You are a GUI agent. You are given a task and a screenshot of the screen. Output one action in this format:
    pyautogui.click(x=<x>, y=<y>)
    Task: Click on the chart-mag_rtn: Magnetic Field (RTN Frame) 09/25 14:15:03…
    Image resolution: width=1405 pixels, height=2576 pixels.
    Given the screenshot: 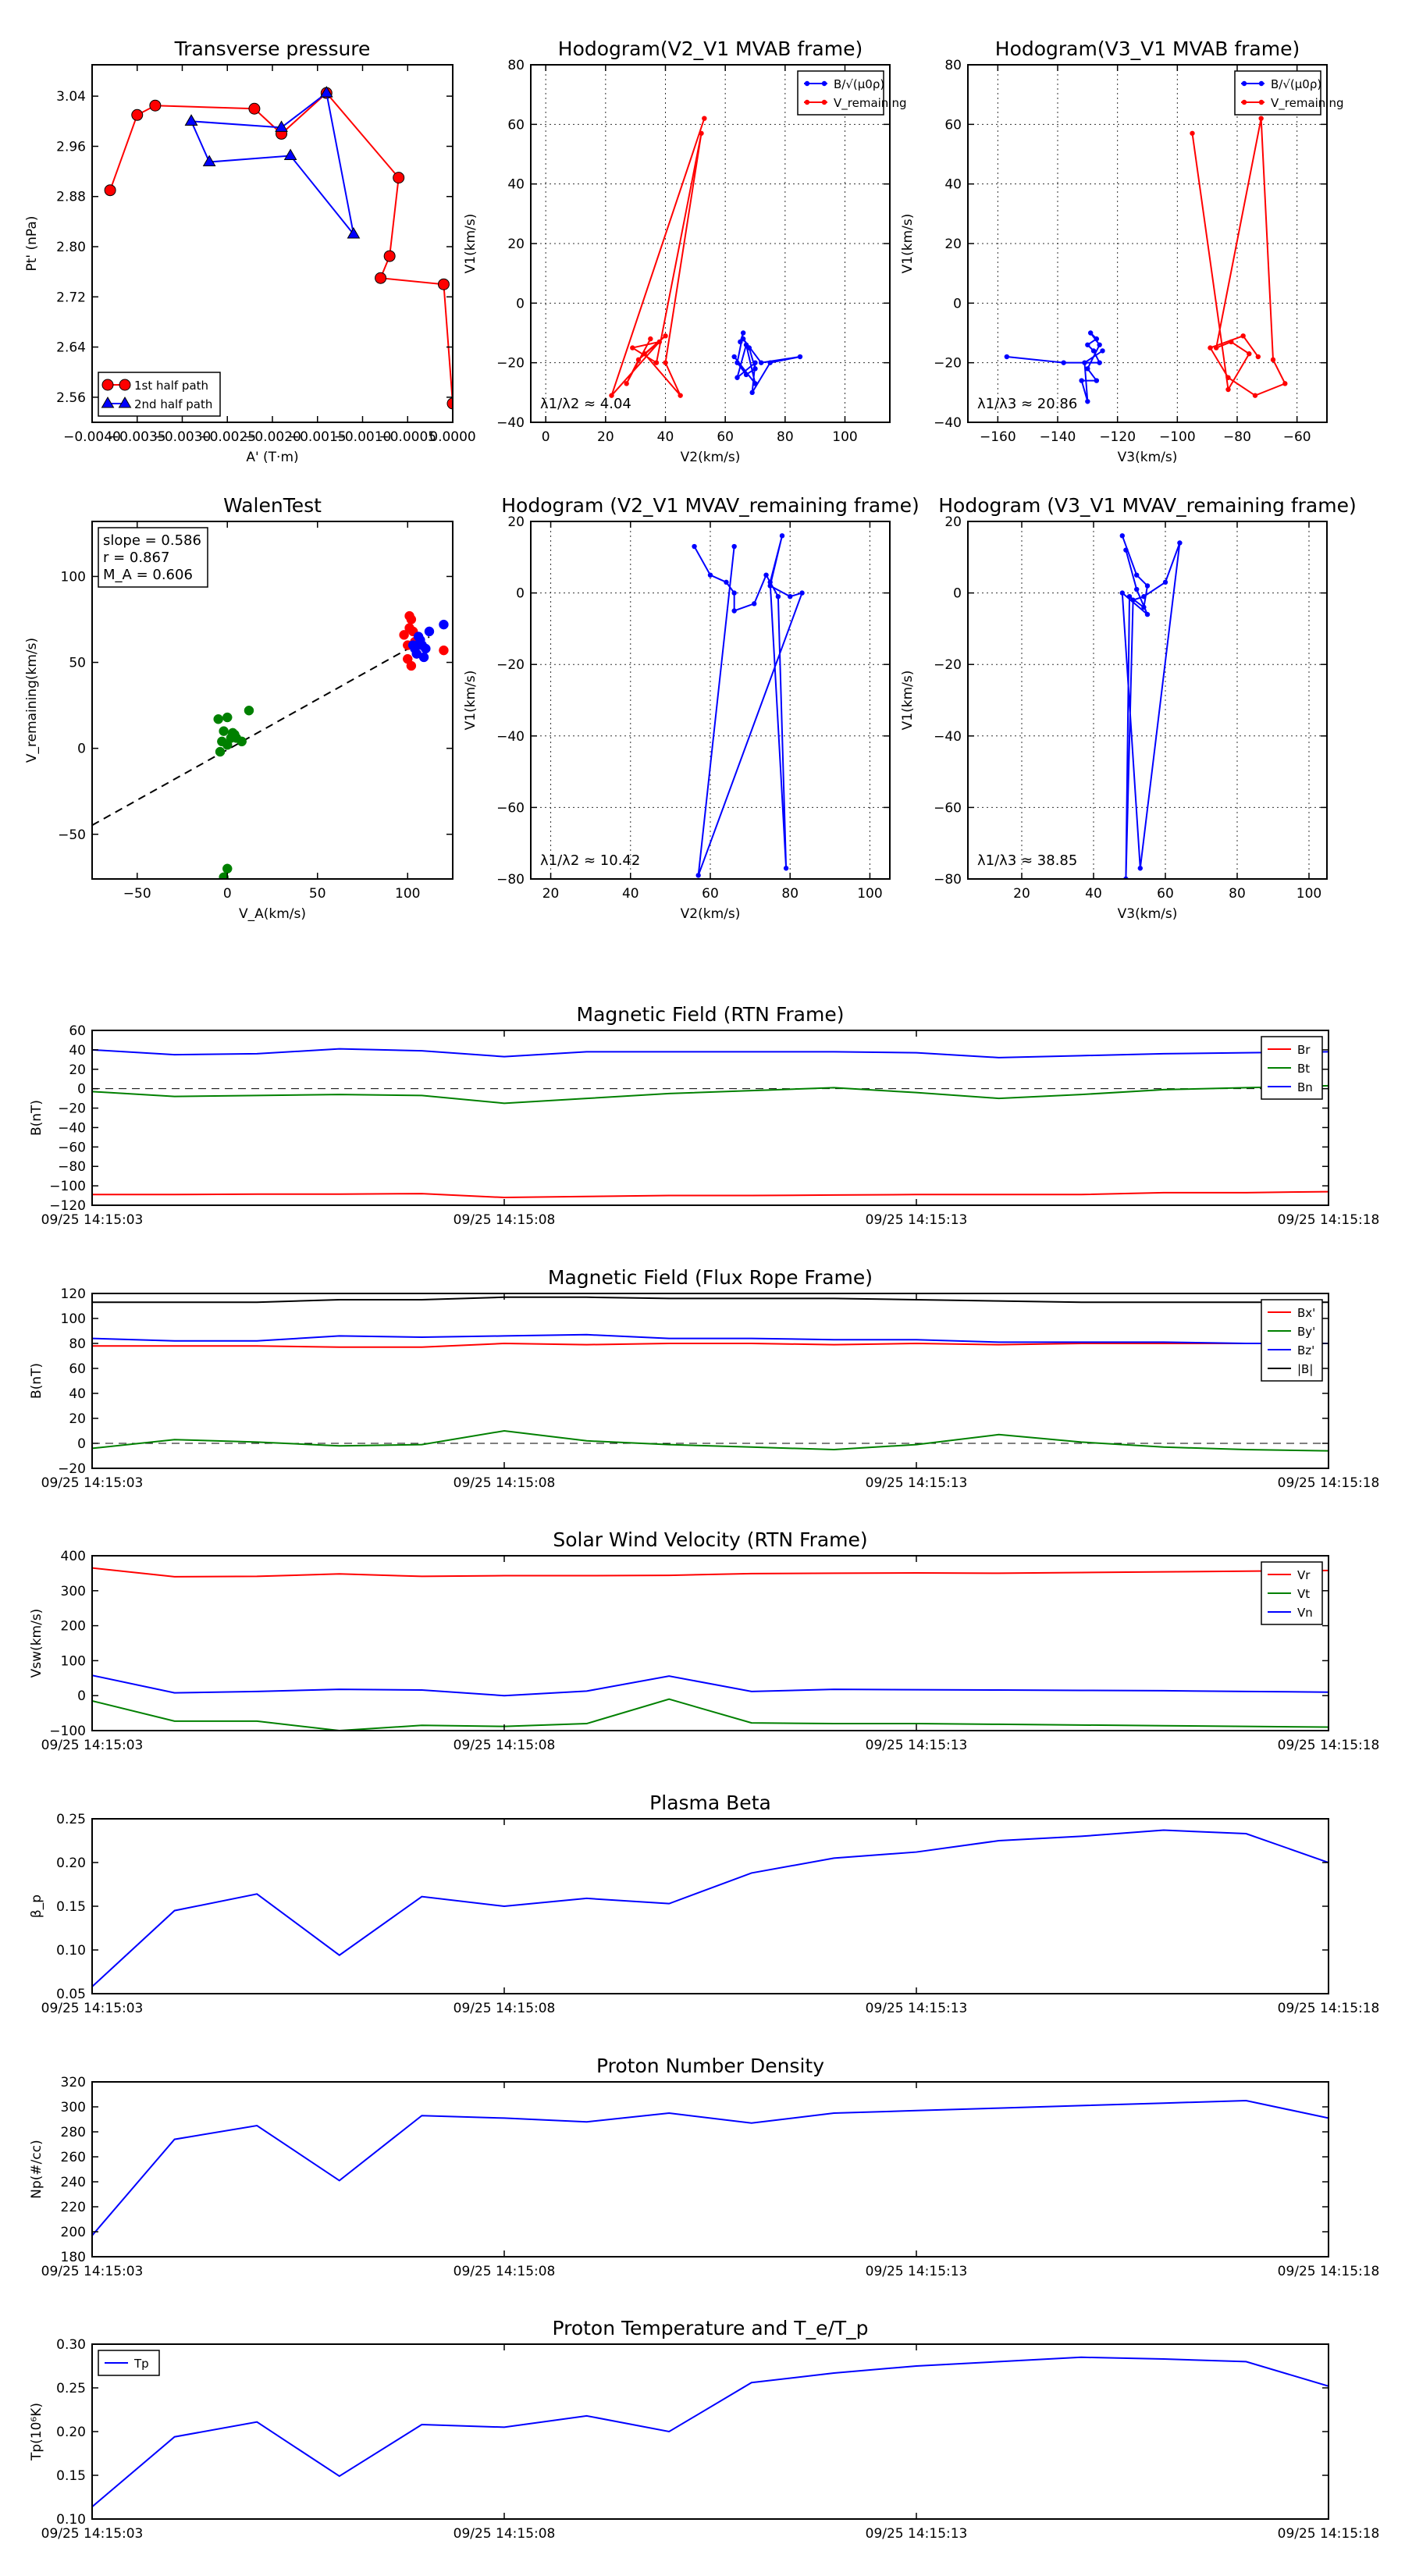 What is the action you would take?
    pyautogui.click(x=704, y=1115)
    